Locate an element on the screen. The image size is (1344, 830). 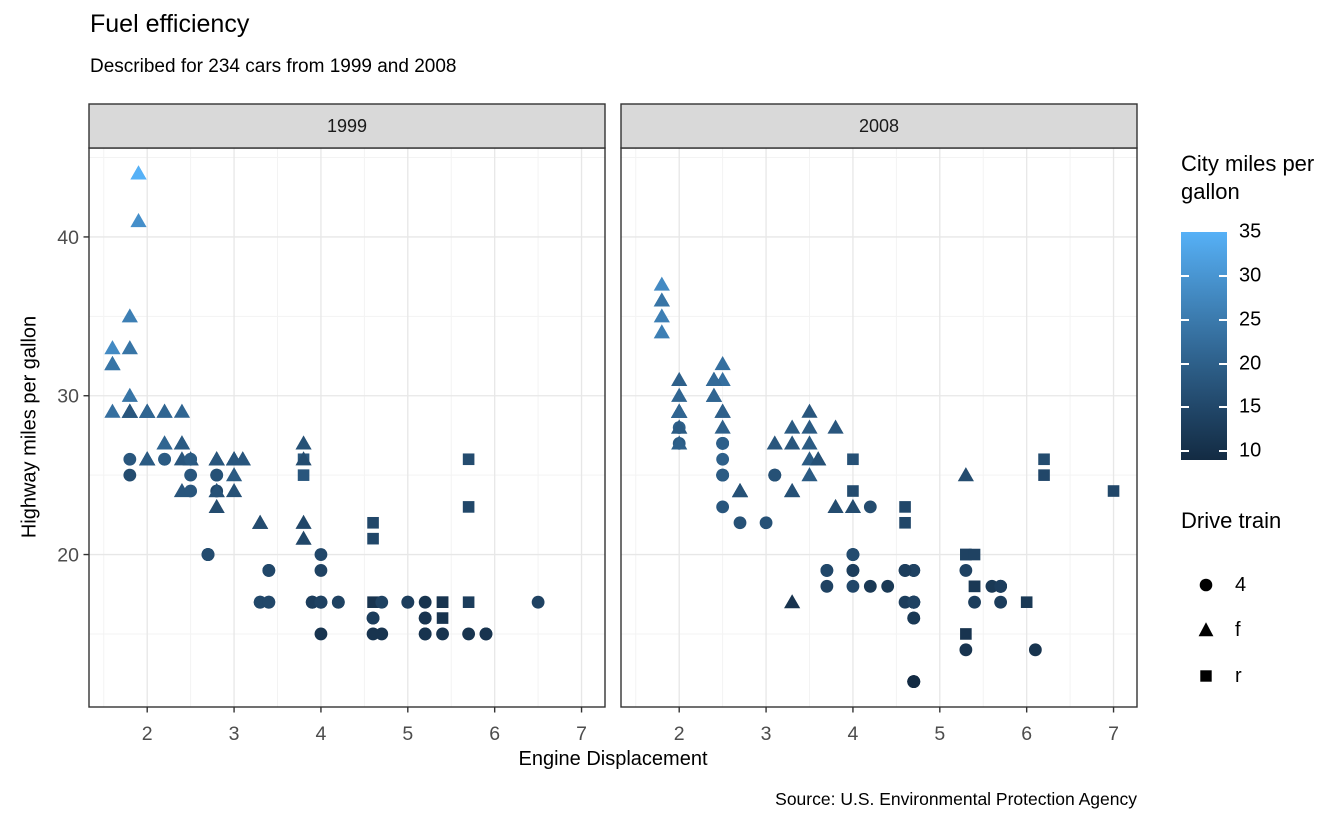
colorbar-tick-label: 30 is located at coordinates (1250, 275).